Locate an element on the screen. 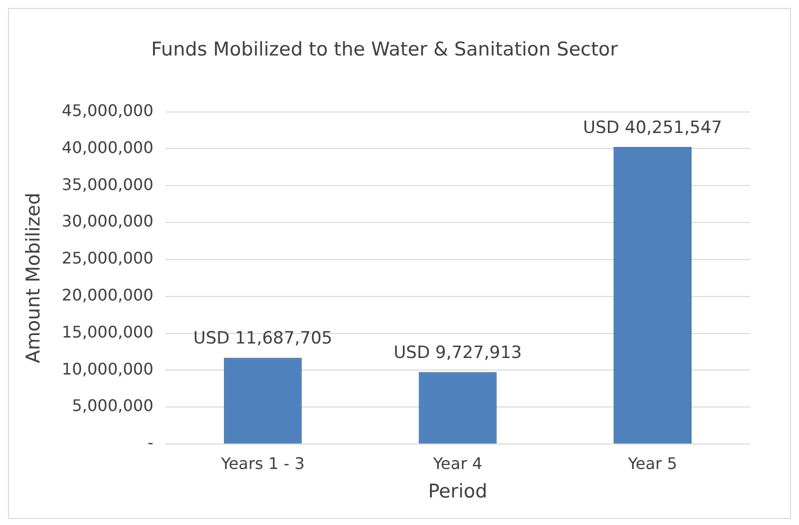 The height and width of the screenshot is (525, 799). x-tick-label: Year 4 is located at coordinates (457, 463).